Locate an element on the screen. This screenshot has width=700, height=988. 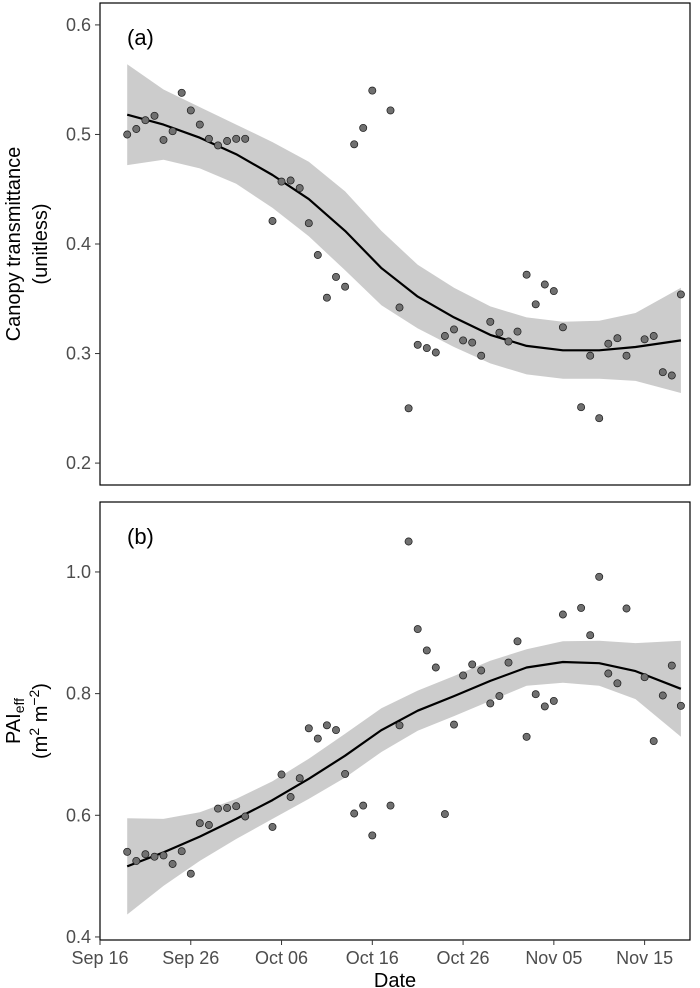
x-tick-label: Oct 16 is located at coordinates (372, 958).